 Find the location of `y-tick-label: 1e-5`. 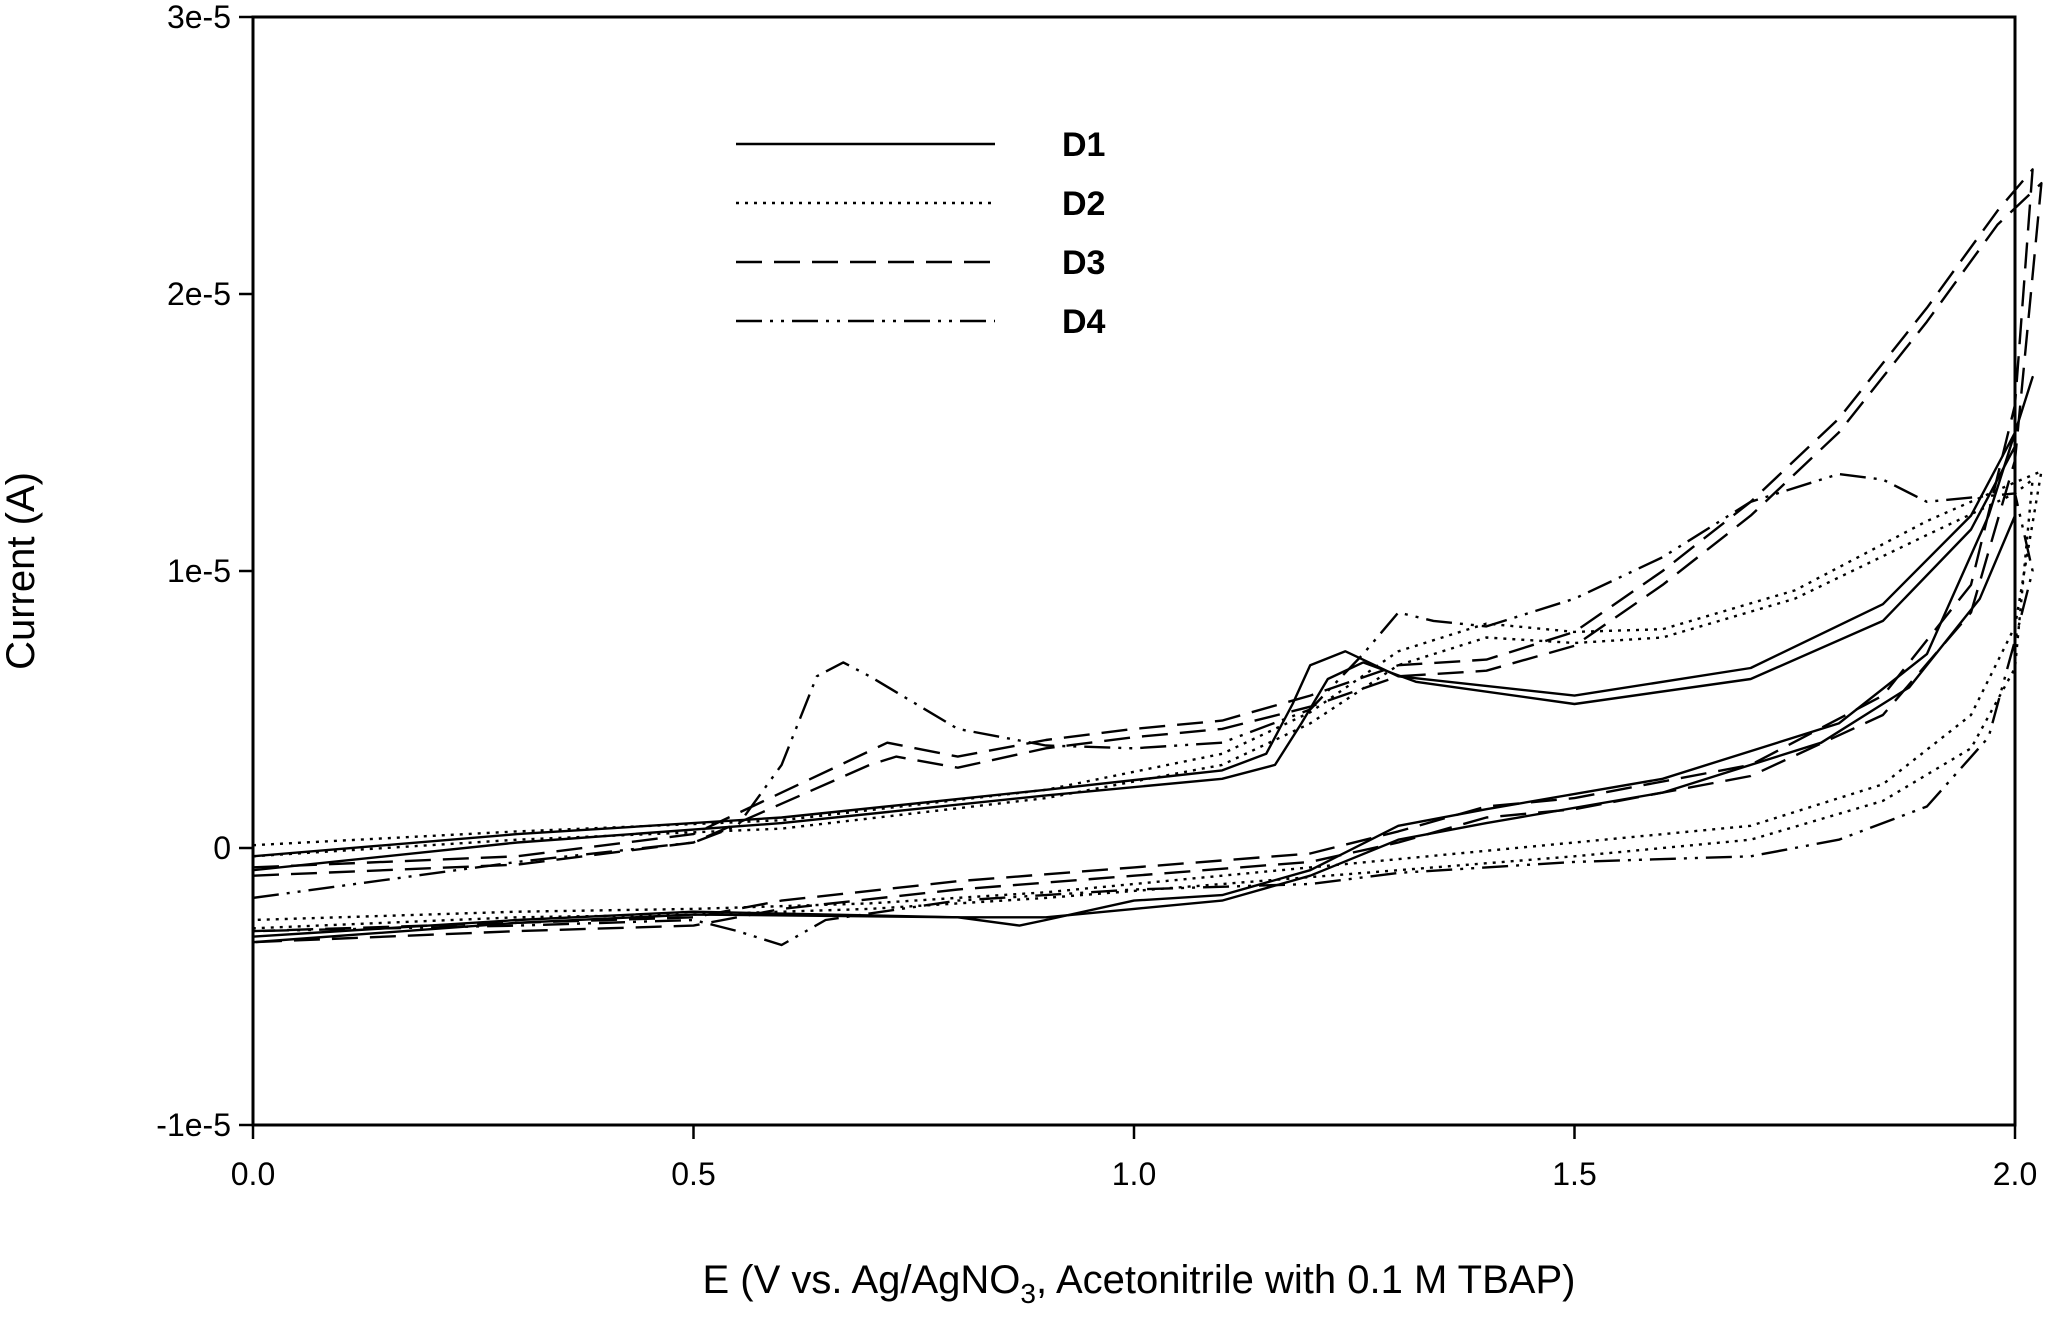

y-tick-label: 1e-5 is located at coordinates (199, 571).